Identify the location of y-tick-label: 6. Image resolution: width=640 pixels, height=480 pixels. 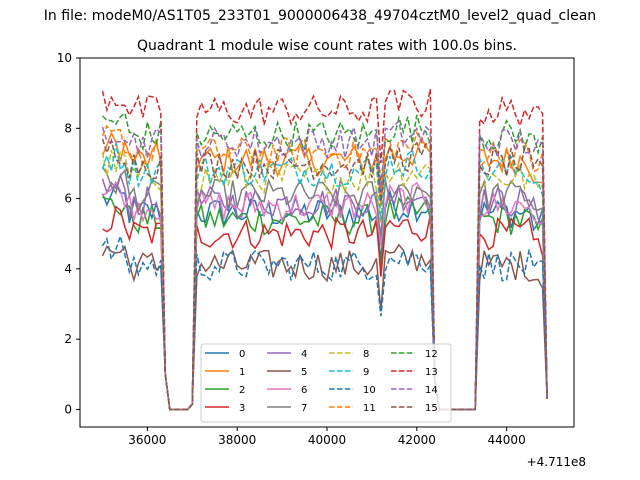
(68, 199).